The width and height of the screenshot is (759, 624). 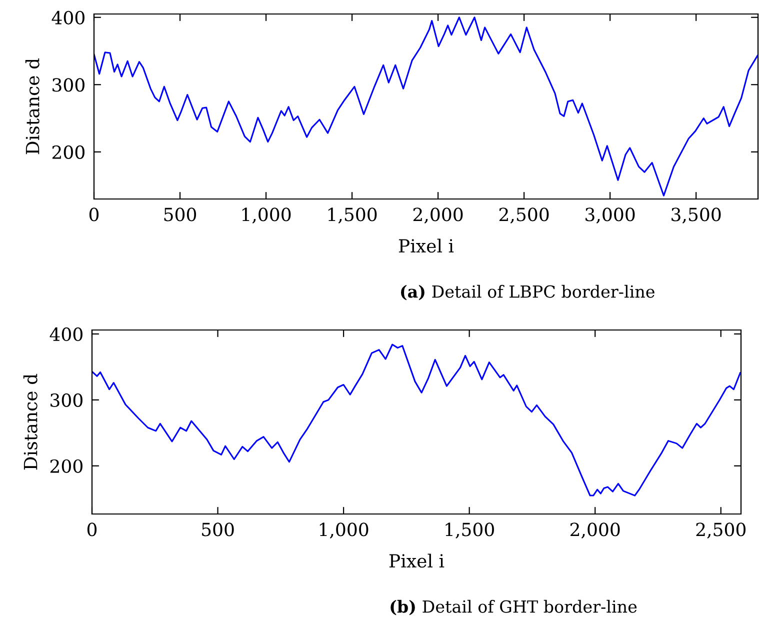 What do you see at coordinates (527, 292) in the screenshot?
I see `text: (a) Detail of LBPC border-line` at bounding box center [527, 292].